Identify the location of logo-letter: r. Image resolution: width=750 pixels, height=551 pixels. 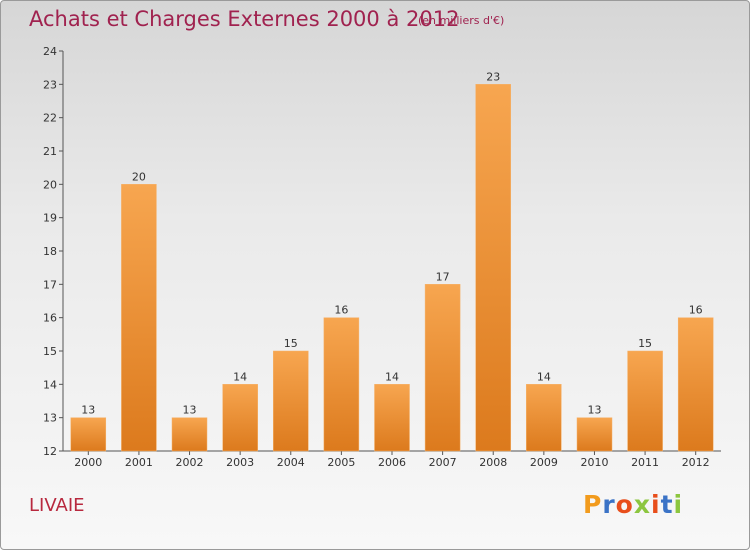
(609, 504).